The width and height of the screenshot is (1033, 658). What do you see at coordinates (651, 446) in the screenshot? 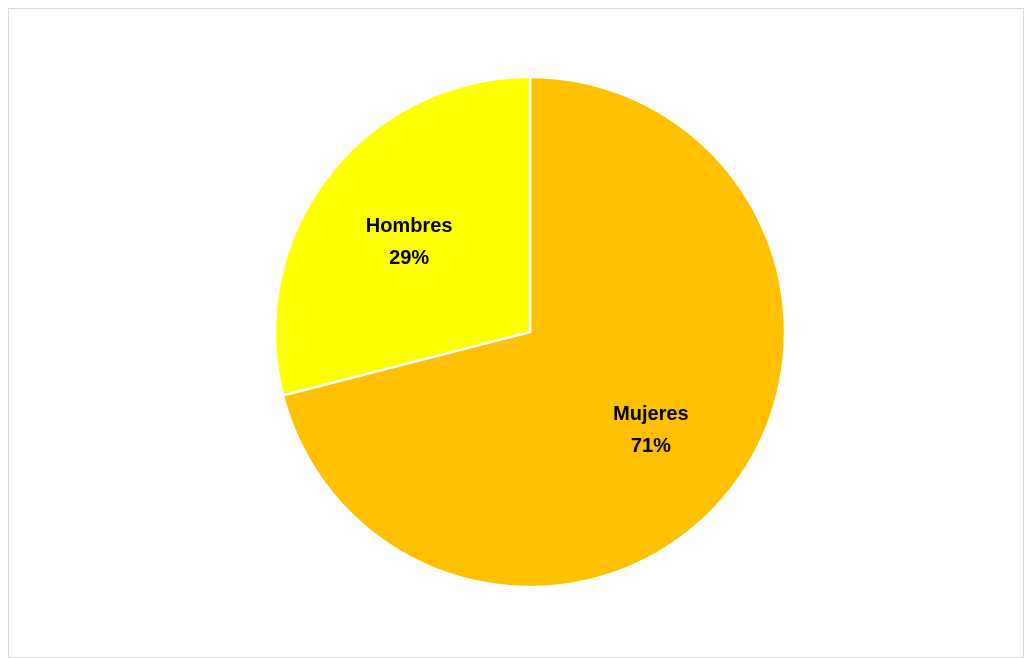
I see `slice-value-mujeres: 71%` at bounding box center [651, 446].